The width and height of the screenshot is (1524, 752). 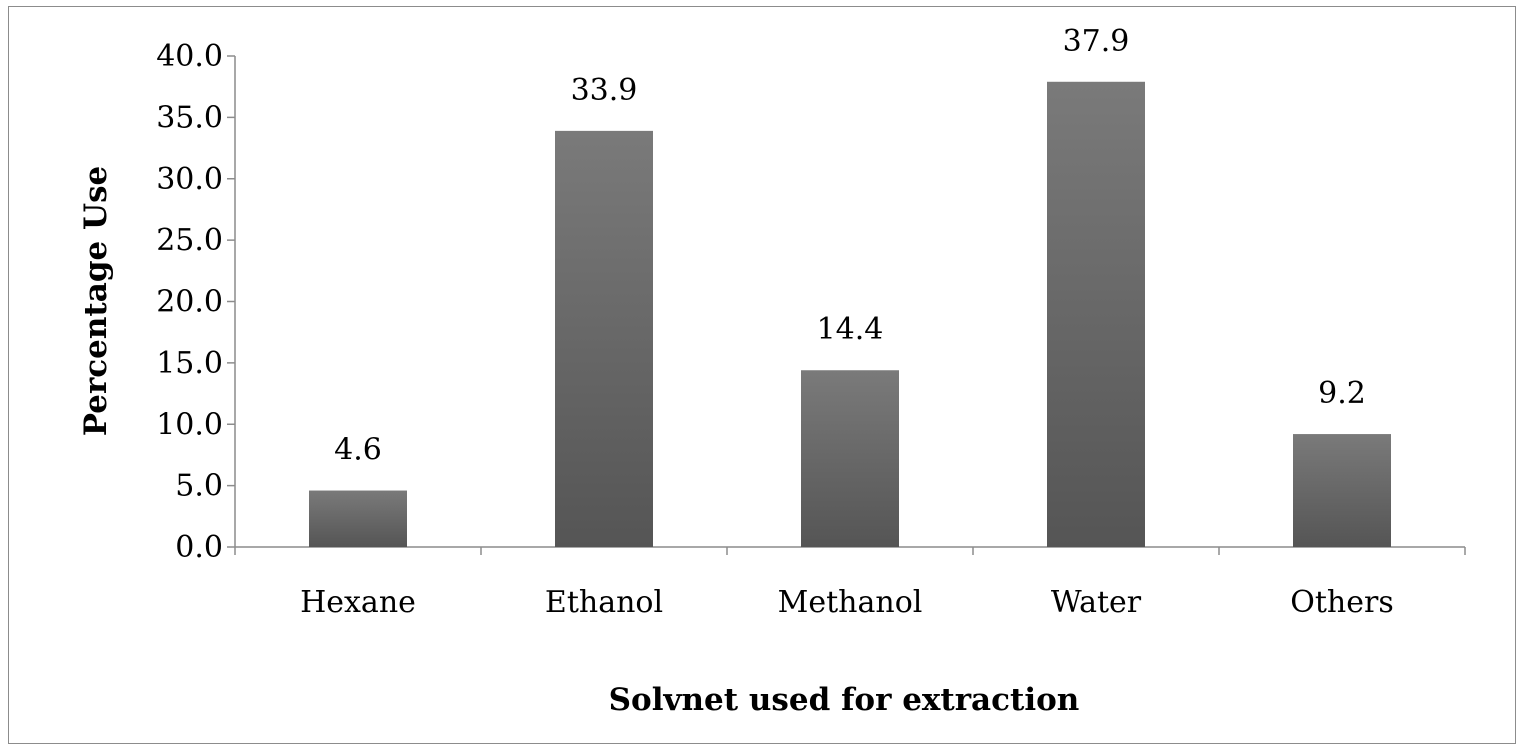 I want to click on y-tick-label: 5.0, so click(x=199, y=486).